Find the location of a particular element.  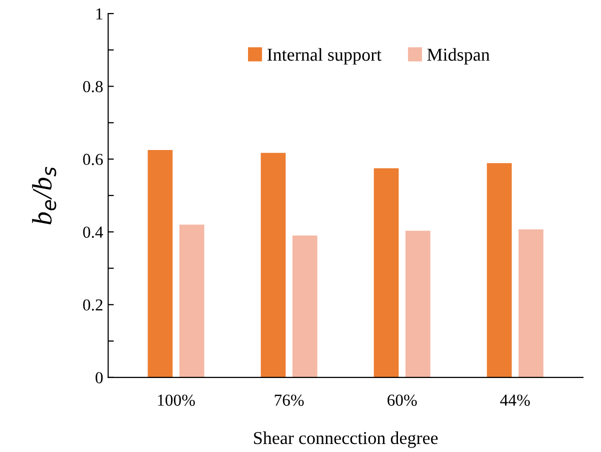

y-tick-label: 0.2 is located at coordinates (92, 305).